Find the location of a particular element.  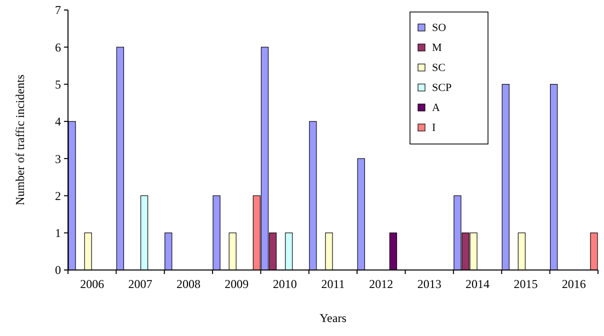

x-tick-label: 2008 is located at coordinates (188, 284).